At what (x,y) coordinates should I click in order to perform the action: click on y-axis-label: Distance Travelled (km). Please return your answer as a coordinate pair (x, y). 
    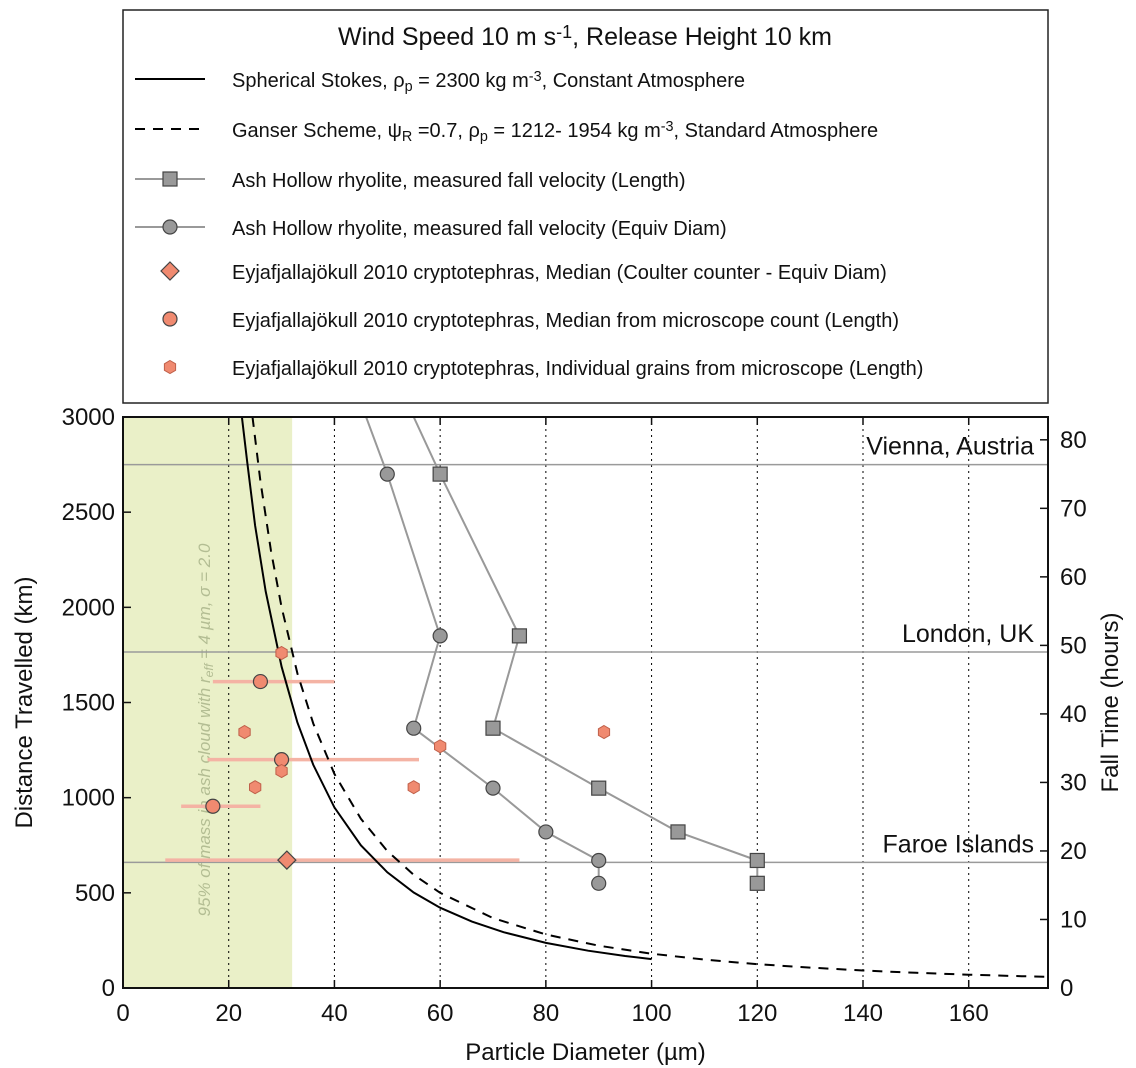
    Looking at the image, I should click on (24, 702).